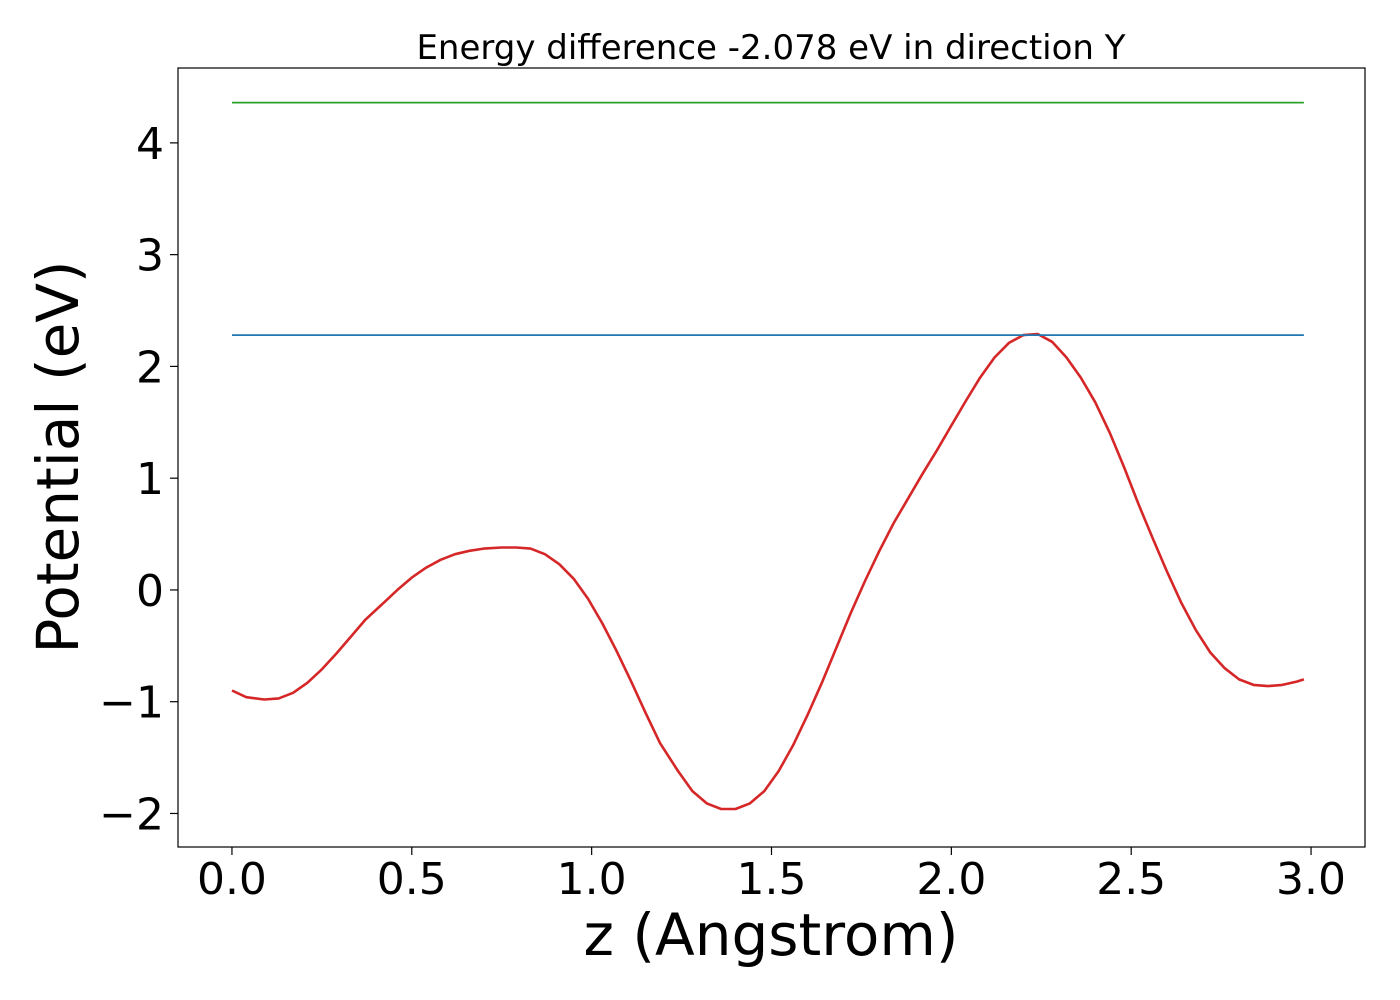 This screenshot has width=1400, height=1000. I want to click on y-axis: −2 −1 0 1 2 3 4, so click(138, 479).